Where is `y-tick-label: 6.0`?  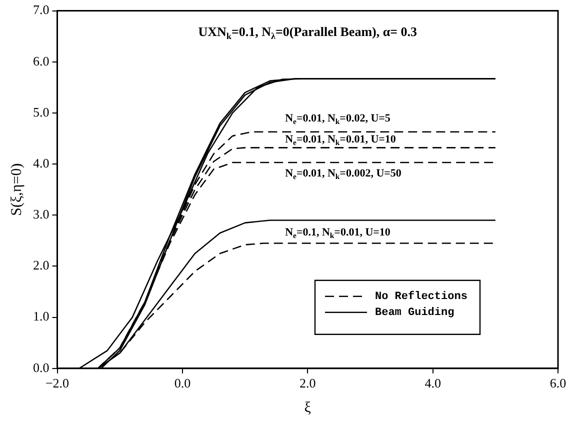
y-tick-label: 6.0 is located at coordinates (41, 60).